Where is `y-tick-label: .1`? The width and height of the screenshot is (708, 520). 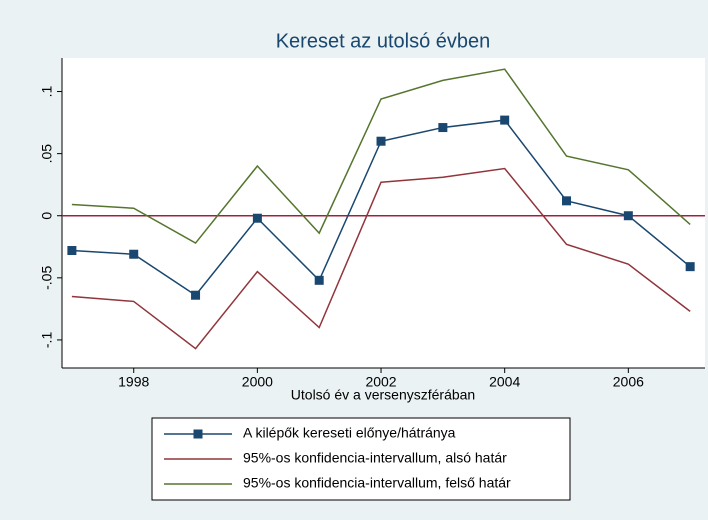 y-tick-label: .1 is located at coordinates (47, 91).